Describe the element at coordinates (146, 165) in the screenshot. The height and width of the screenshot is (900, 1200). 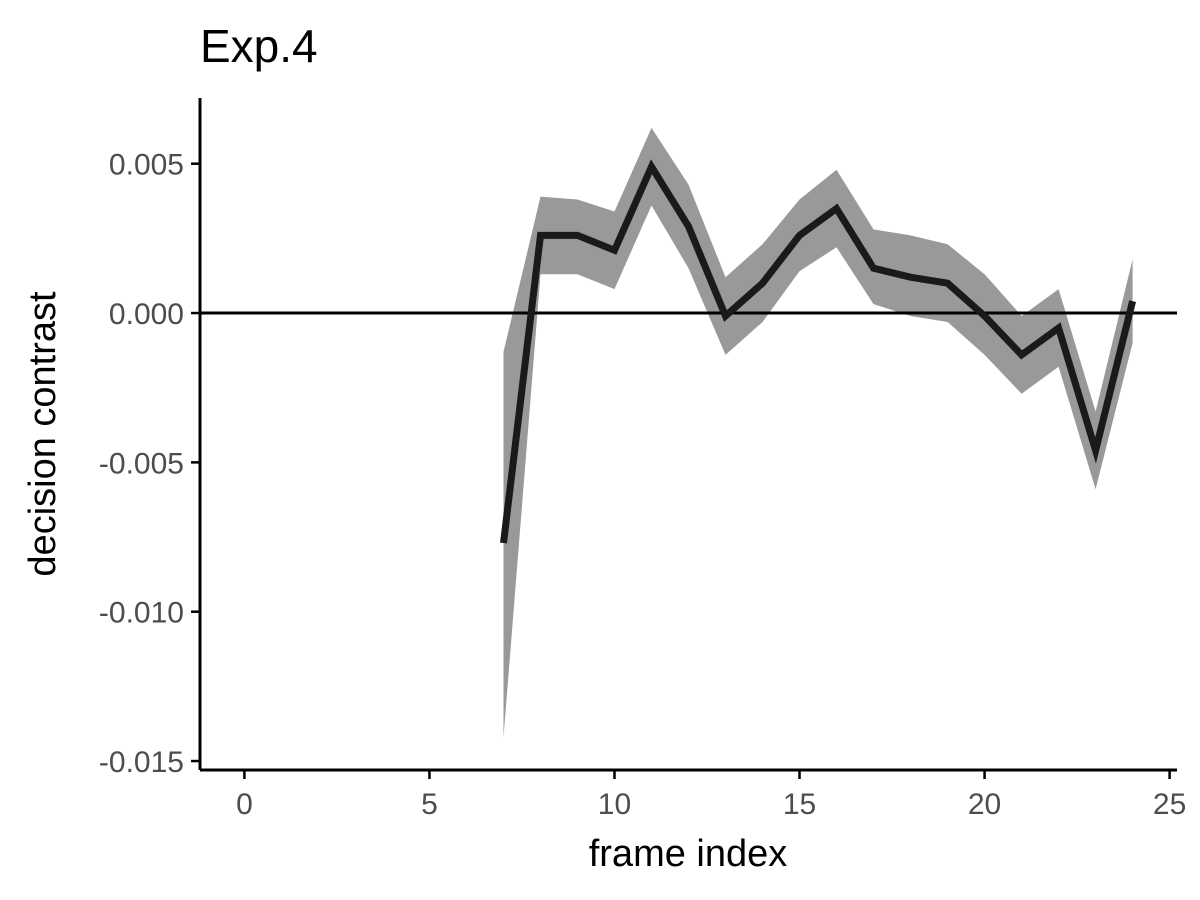
I see `y-tick-label: 0.005` at that location.